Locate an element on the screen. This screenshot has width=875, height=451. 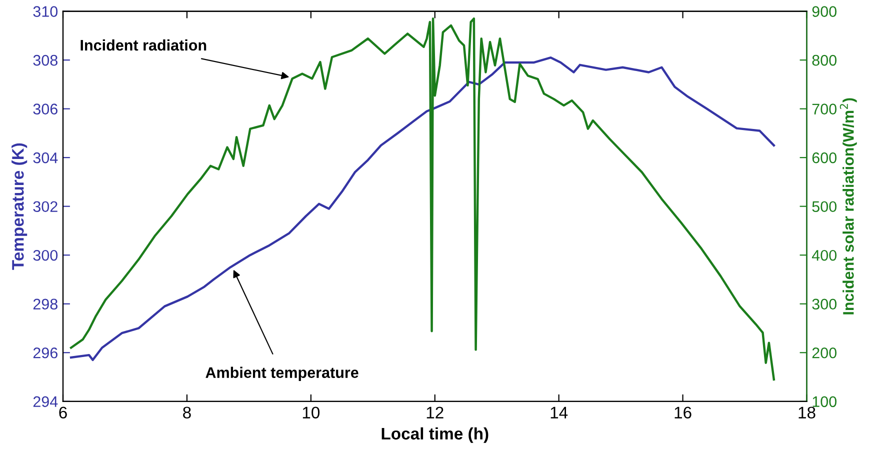
y-tick-label: 304 is located at coordinates (45, 158).